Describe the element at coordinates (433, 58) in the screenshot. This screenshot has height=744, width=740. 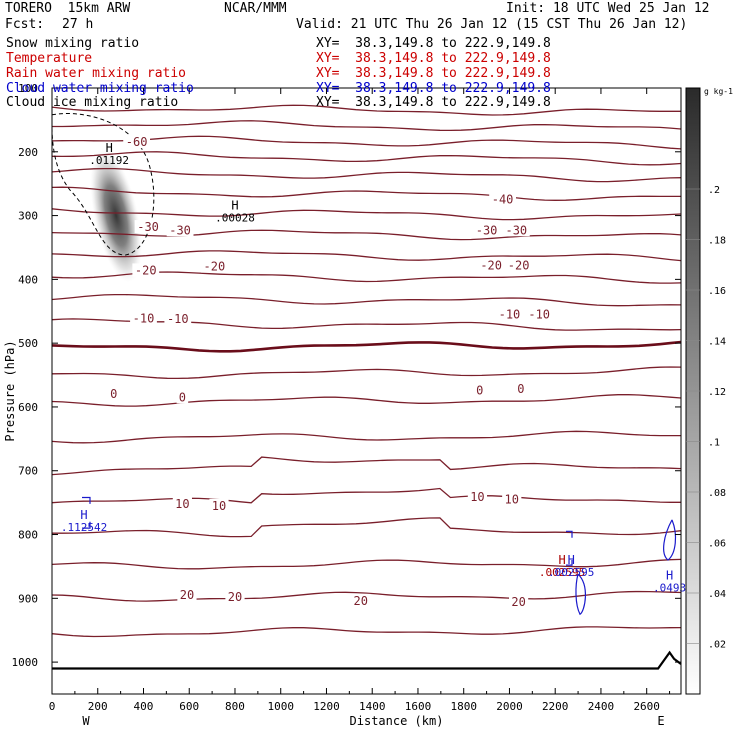
I see `legend-temperature-xy: XY= 38.3,149.8 to 222.9,149.8` at that location.